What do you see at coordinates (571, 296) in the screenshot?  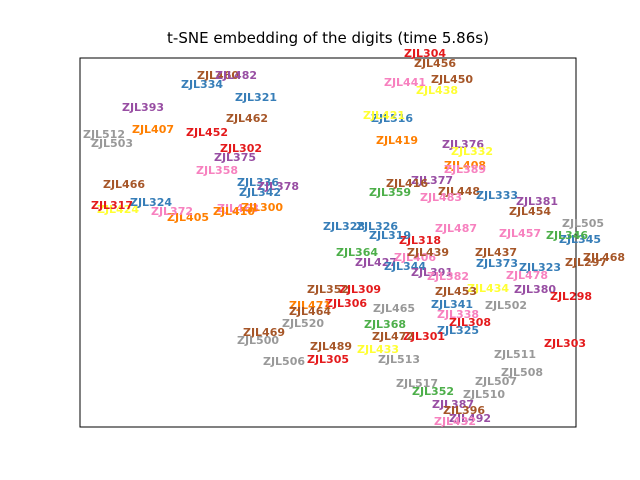 I see `point-label: ZJL298` at bounding box center [571, 296].